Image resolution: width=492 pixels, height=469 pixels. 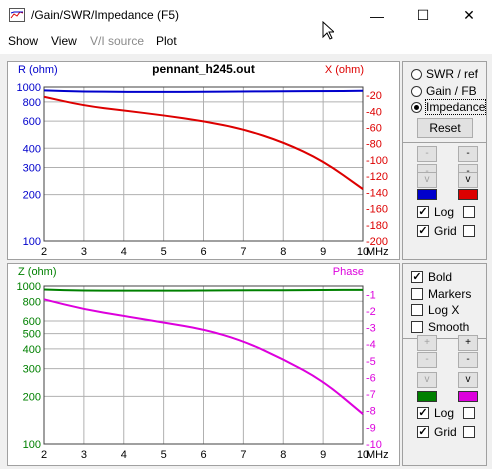 What do you see at coordinates (455, 107) in the screenshot?
I see `radio-impedance-label: Impedance` at bounding box center [455, 107].